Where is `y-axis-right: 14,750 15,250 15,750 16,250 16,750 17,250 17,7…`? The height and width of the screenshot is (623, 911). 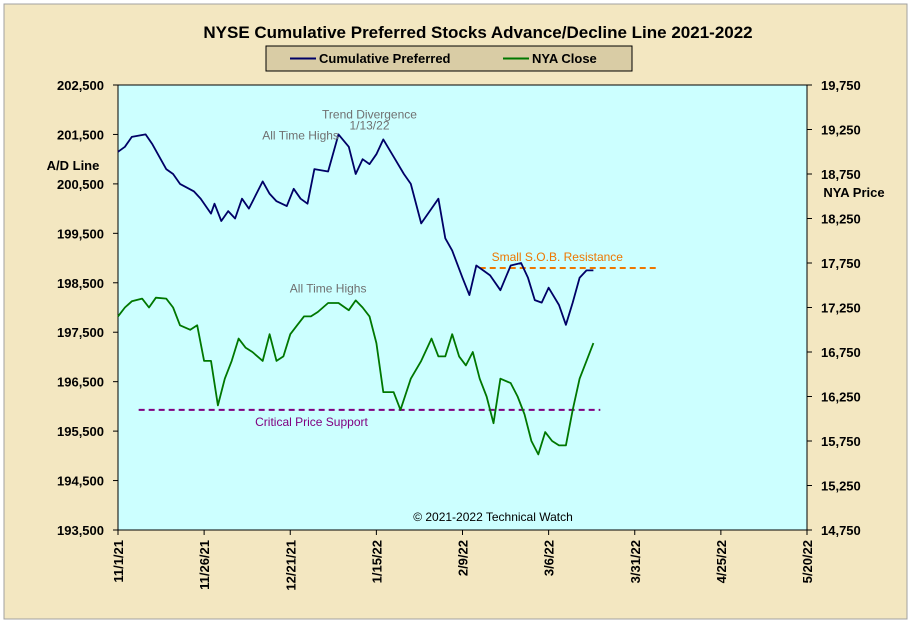 y-axis-right: 14,750 15,250 15,750 16,250 16,750 17,250 17,7… is located at coordinates (834, 308).